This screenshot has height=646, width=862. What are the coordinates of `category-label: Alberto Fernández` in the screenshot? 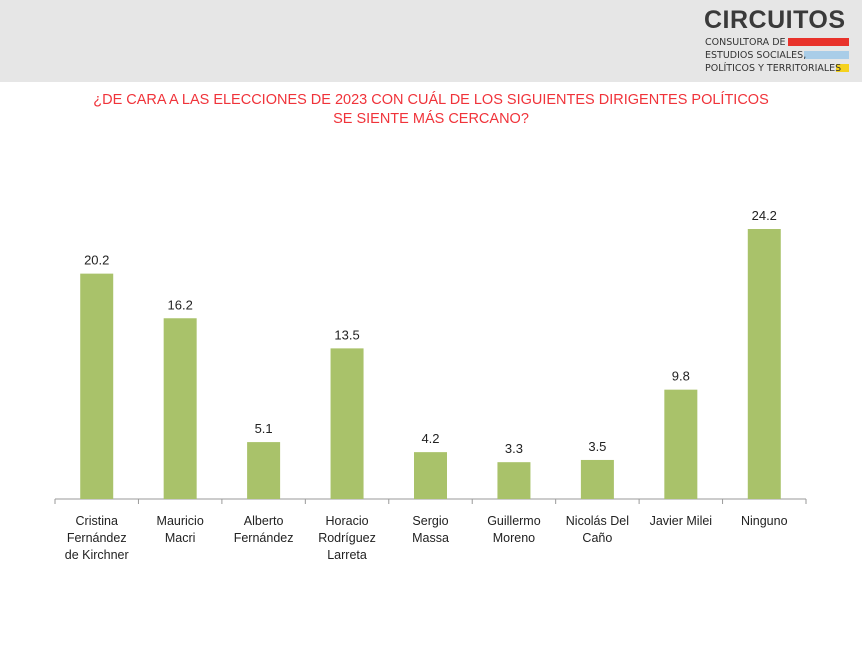 It's located at (264, 530).